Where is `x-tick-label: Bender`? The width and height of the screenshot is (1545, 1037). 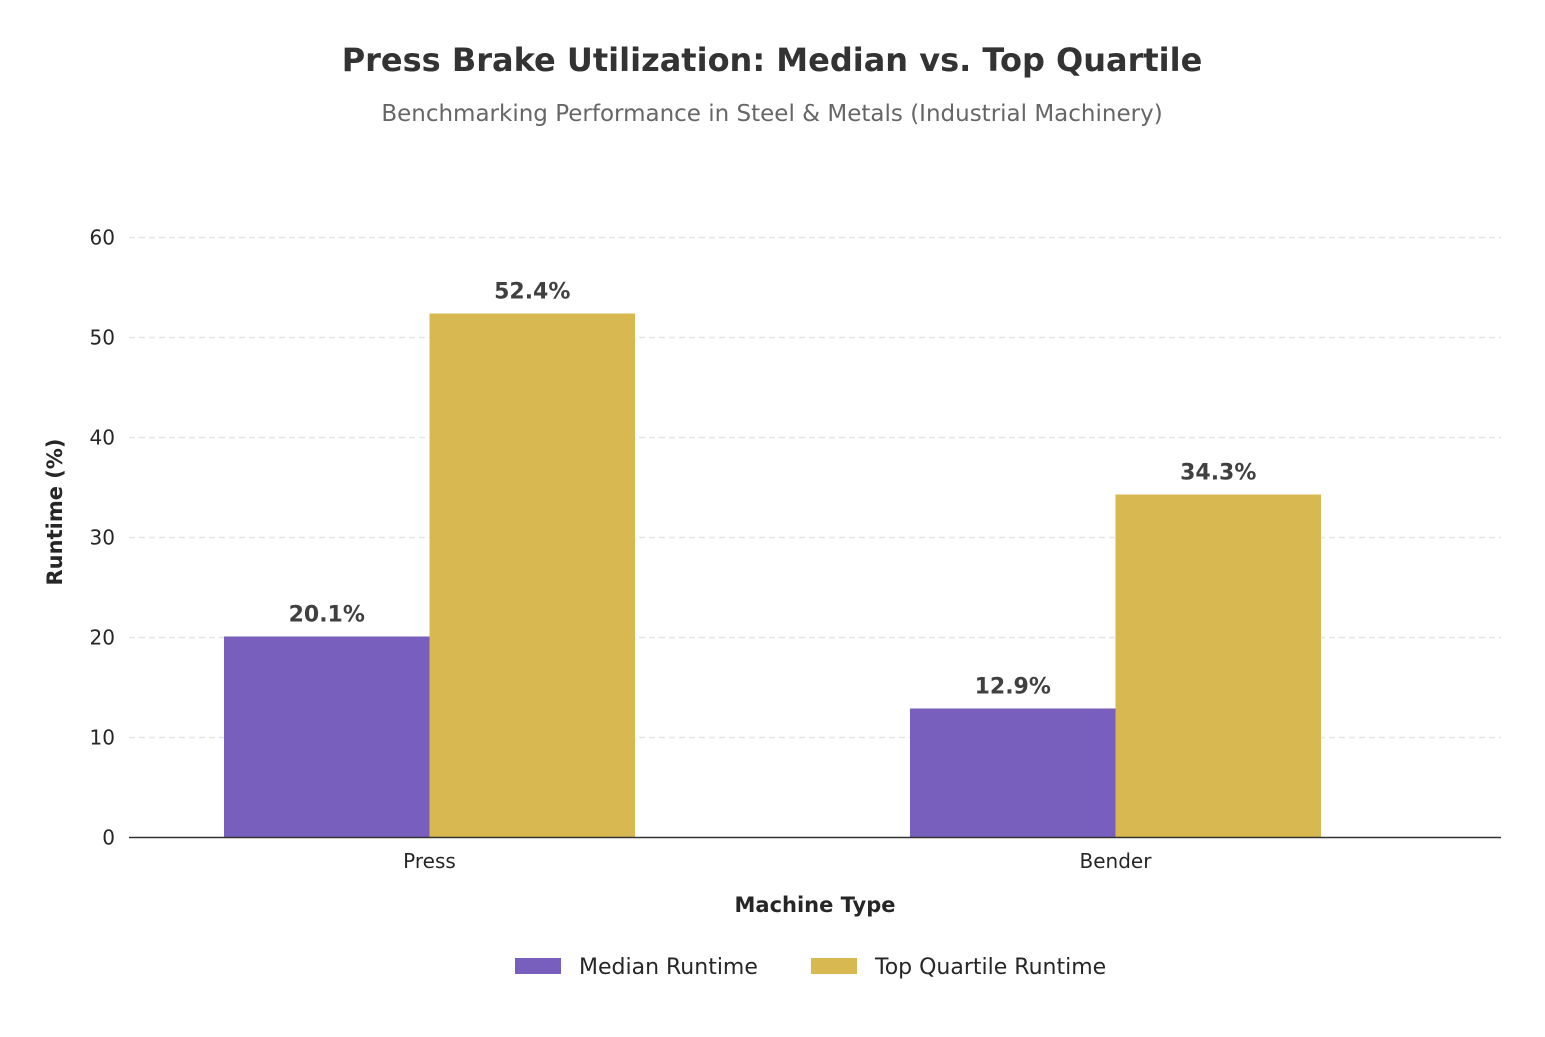 x-tick-label: Bender is located at coordinates (1116, 861).